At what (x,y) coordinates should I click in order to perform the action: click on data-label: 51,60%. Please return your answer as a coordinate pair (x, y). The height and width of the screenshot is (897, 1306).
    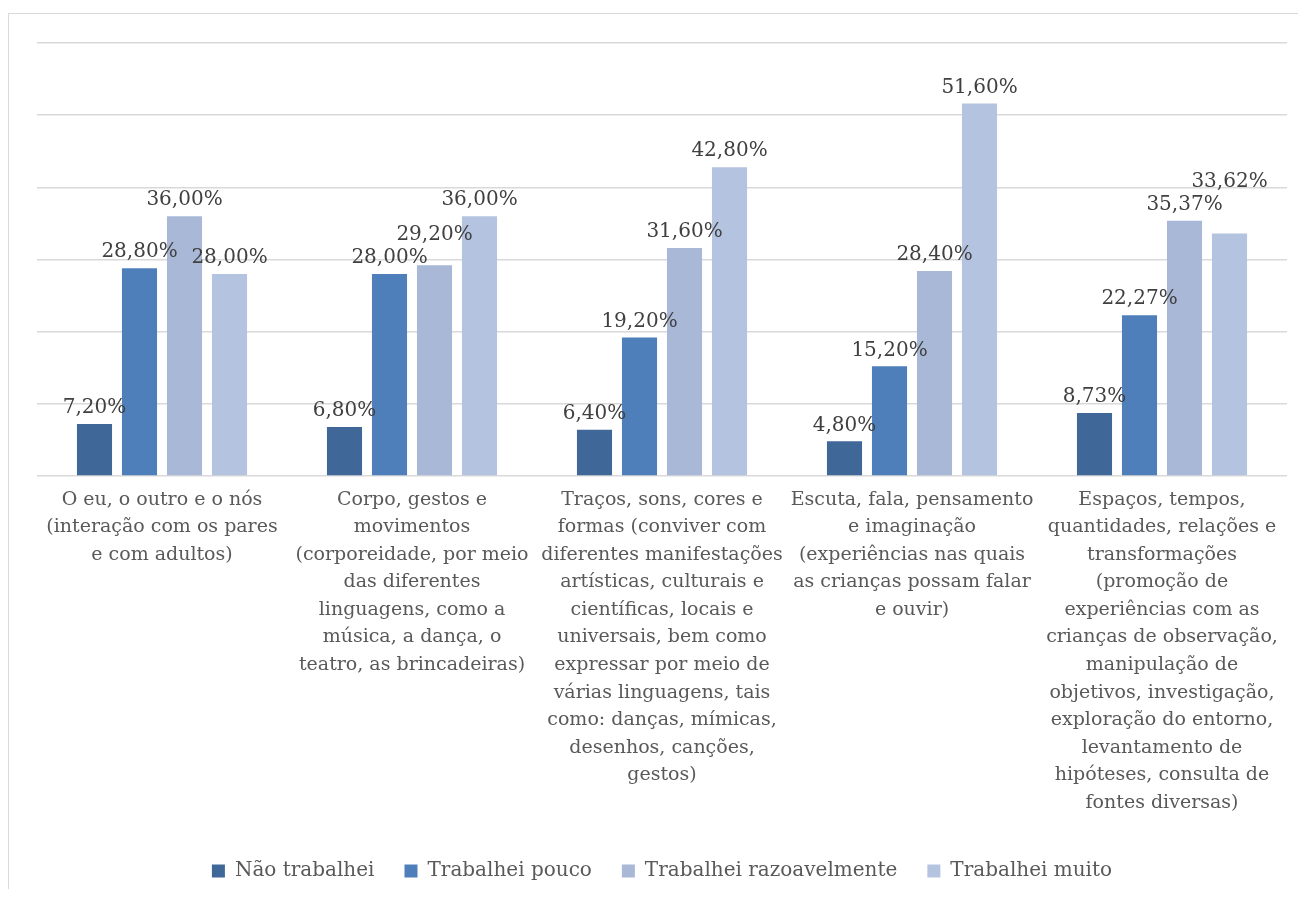
    Looking at the image, I should click on (979, 85).